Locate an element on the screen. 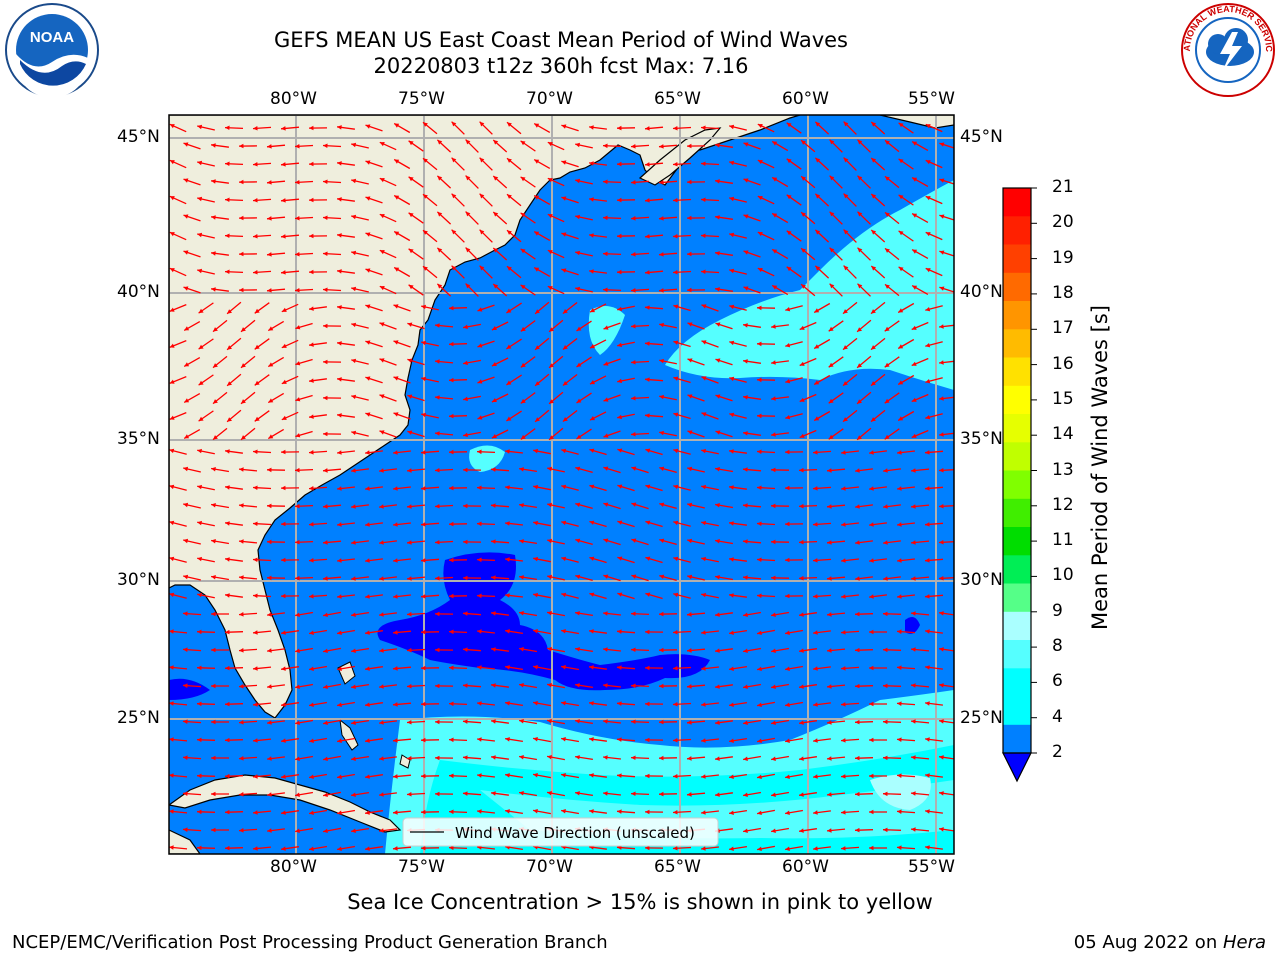 The width and height of the screenshot is (1280, 960). colorbar-extend-arrow is located at coordinates (1017, 767).